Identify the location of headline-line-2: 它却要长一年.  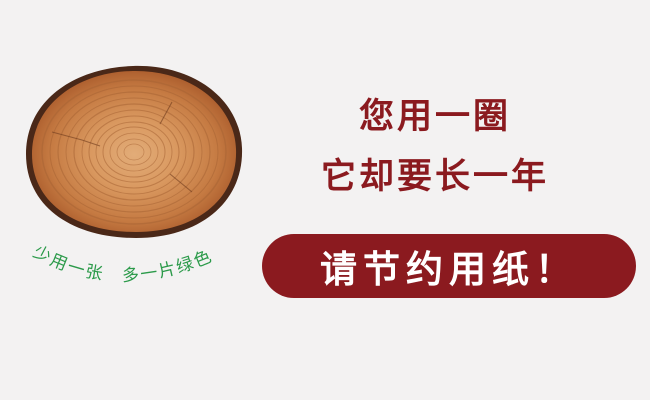
(434, 177).